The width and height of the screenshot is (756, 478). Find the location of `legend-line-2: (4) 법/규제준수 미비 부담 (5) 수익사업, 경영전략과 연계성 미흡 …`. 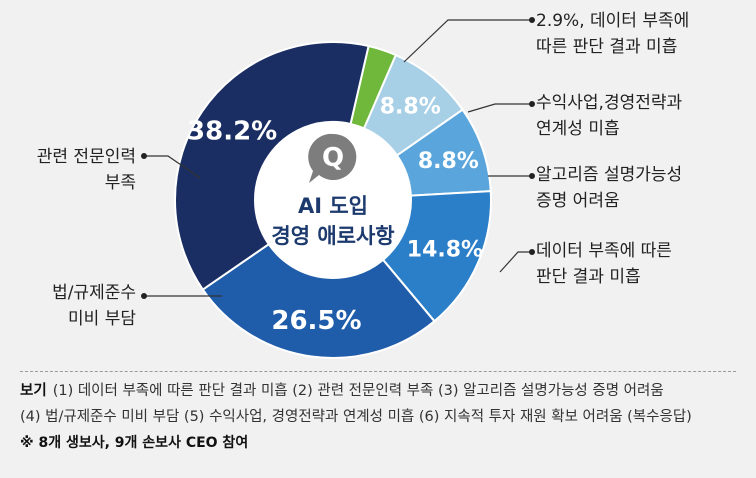

legend-line-2: (4) 법/규제준수 미비 부담 (5) 수익사업, 경영전략과 연계성 미흡 … is located at coordinates (356, 417).